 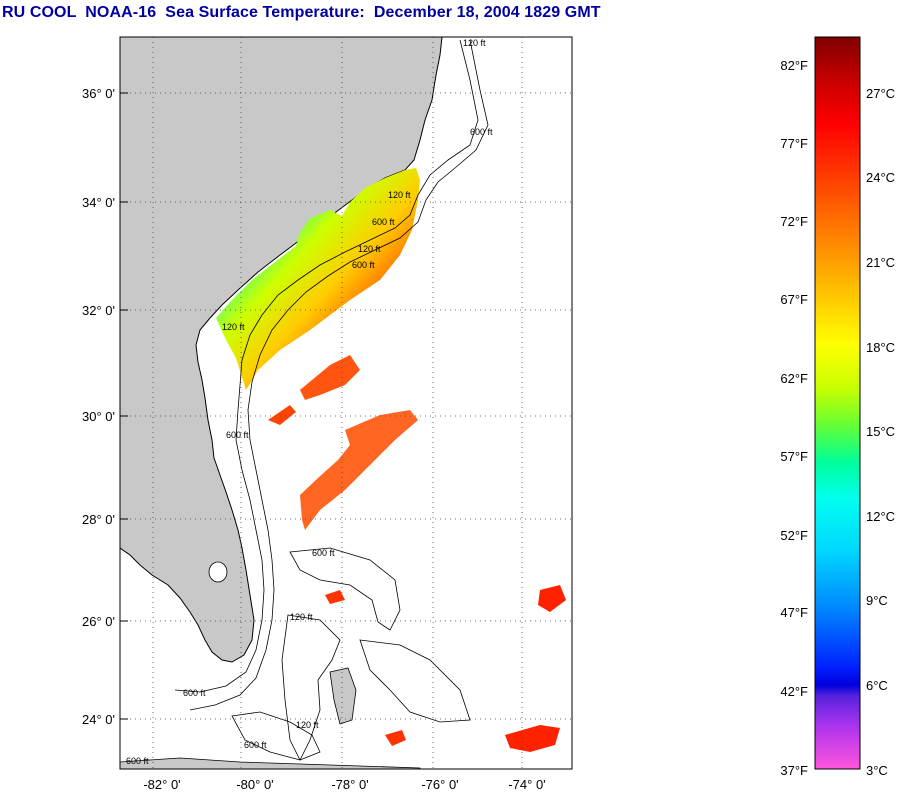 What do you see at coordinates (794, 65) in the screenshot?
I see `colorbar-f-label: 82°F` at bounding box center [794, 65].